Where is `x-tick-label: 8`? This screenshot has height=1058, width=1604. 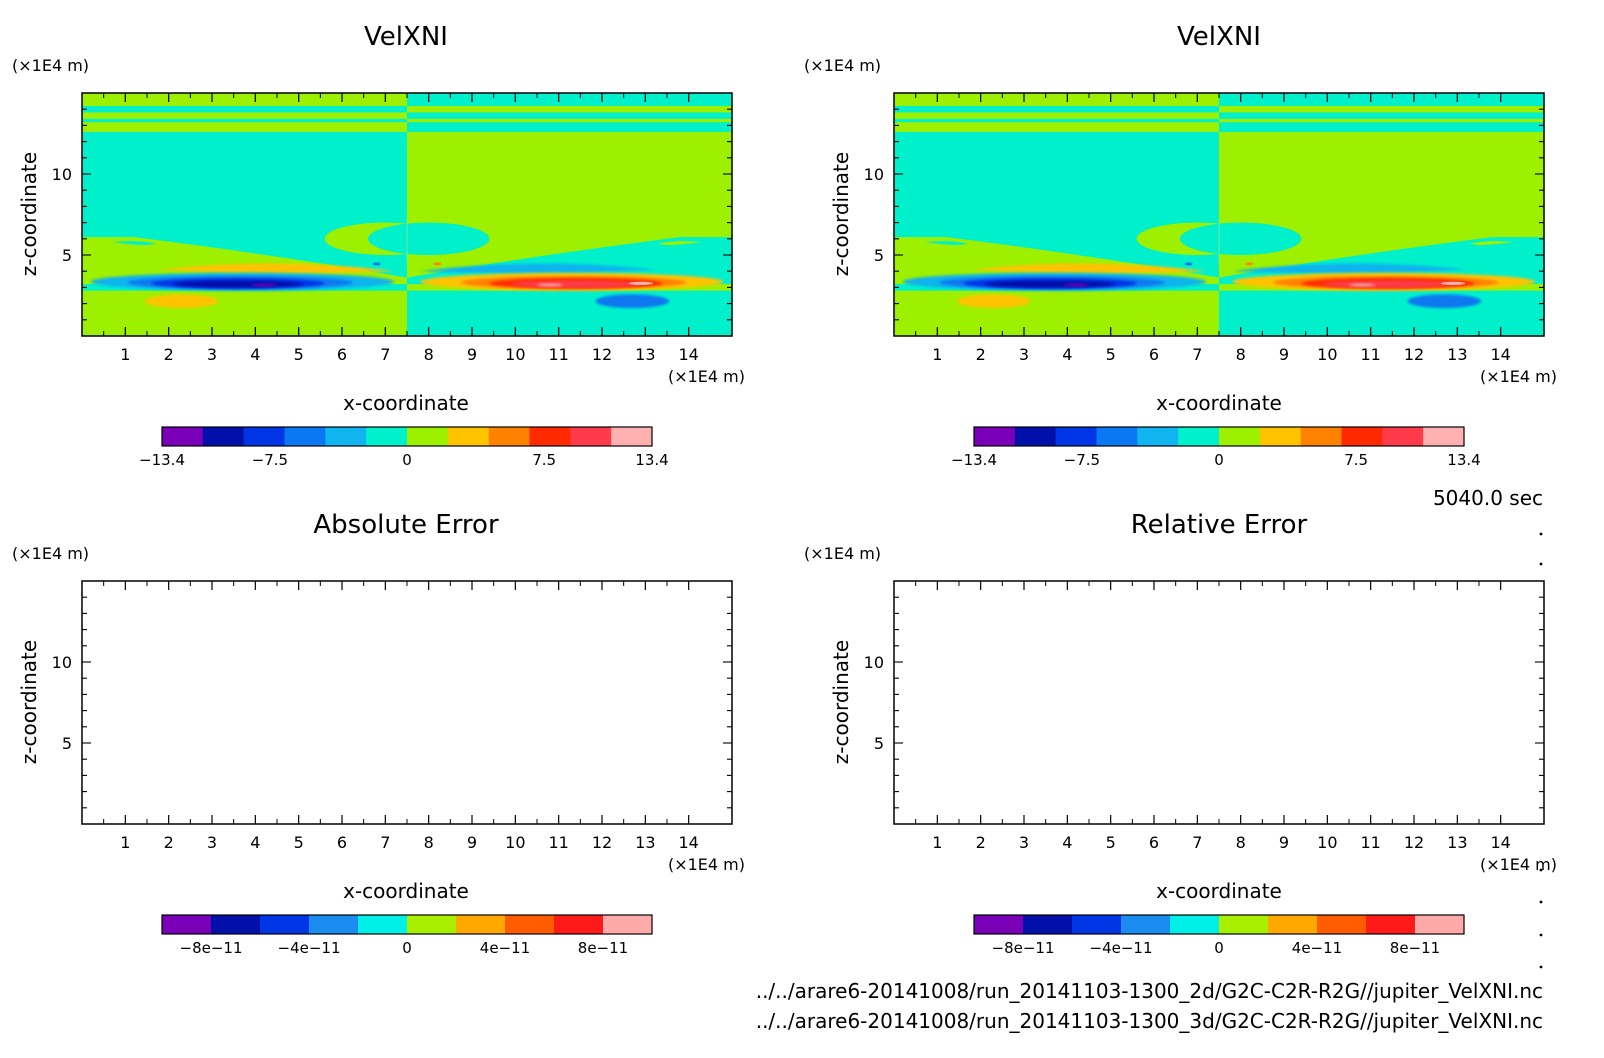 x-tick-label: 8 is located at coordinates (1241, 354).